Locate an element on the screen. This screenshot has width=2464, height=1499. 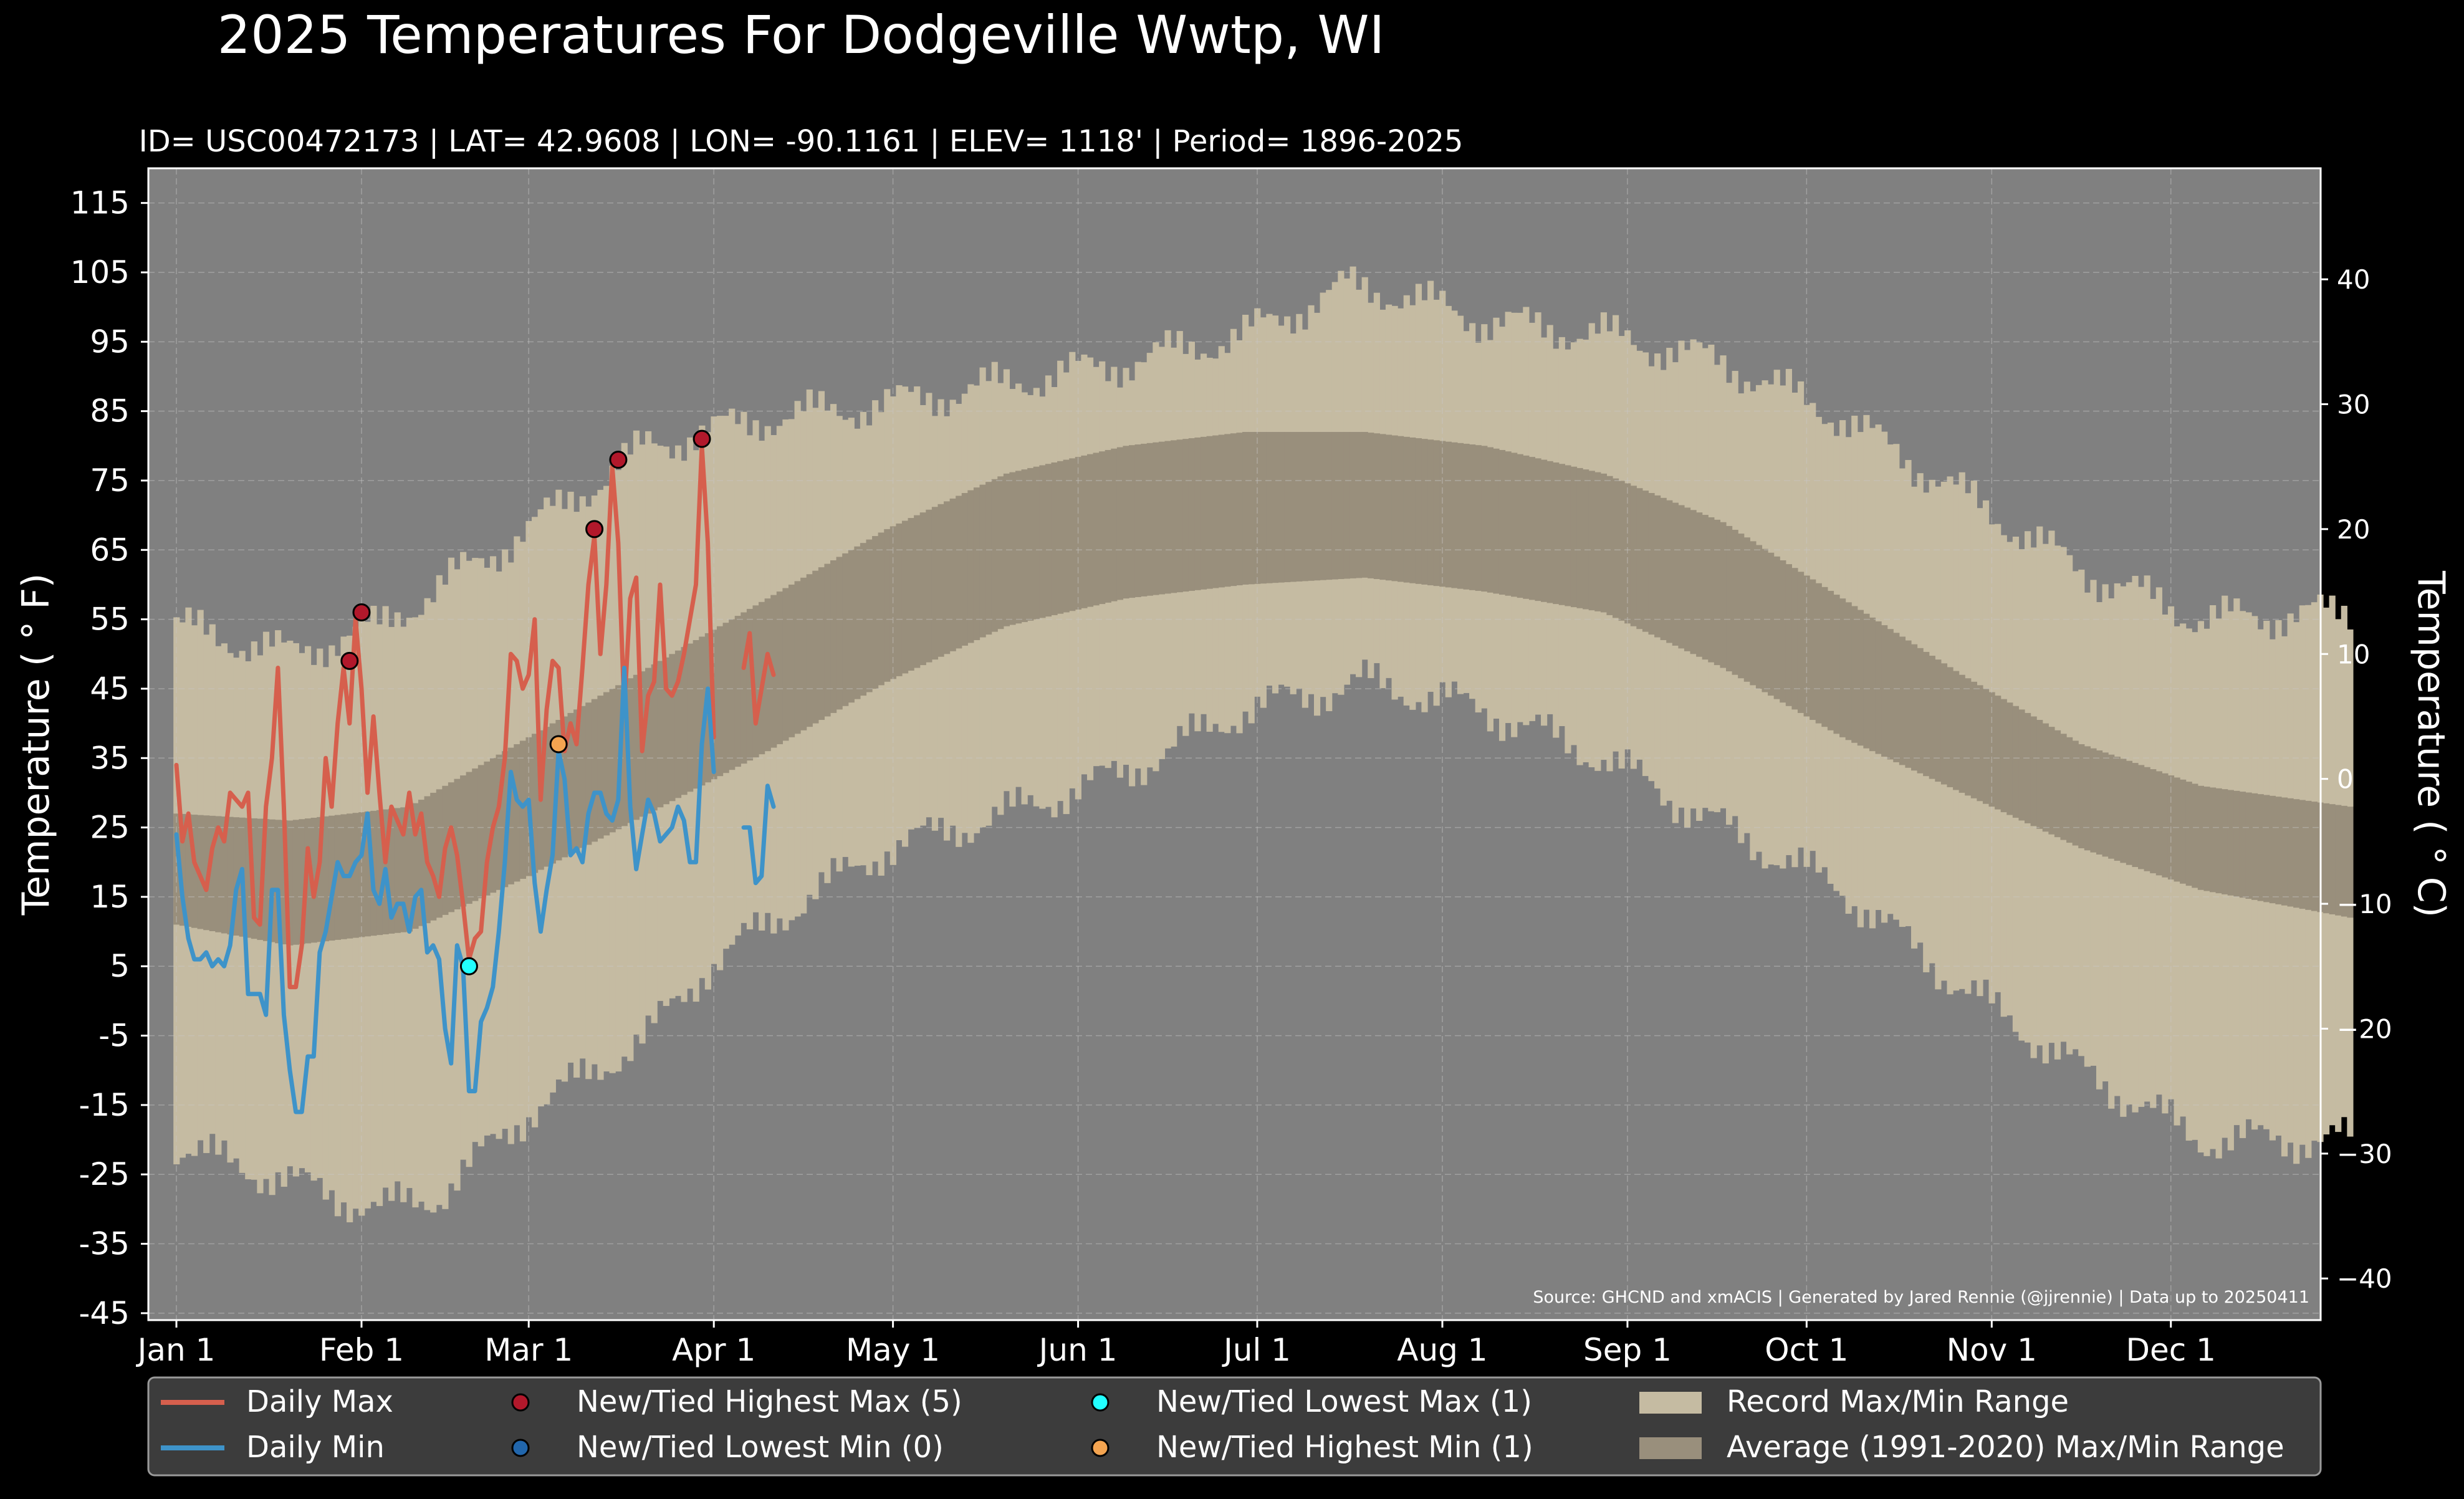
x-tick-label: Oct 1 is located at coordinates (1806, 1350).